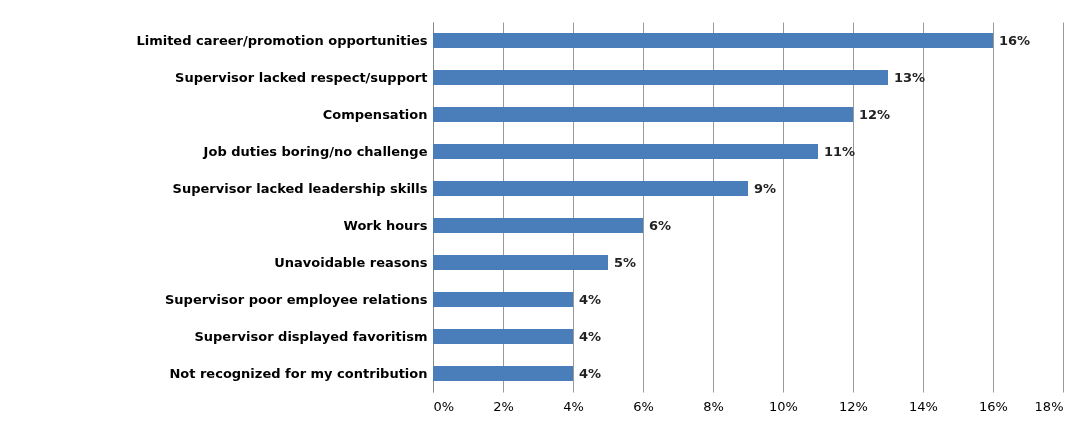 This screenshot has height=432, width=1090. What do you see at coordinates (1049, 406) in the screenshot?
I see `x-tick-label: 18%` at bounding box center [1049, 406].